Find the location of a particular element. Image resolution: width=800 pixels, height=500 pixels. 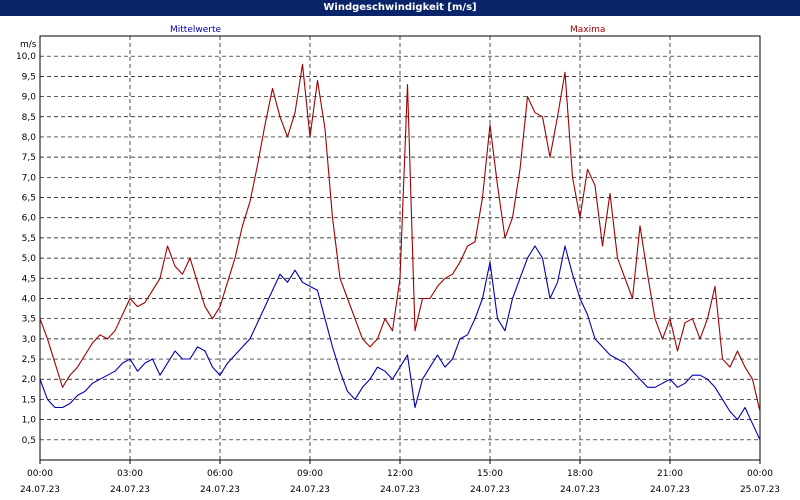

y-tick-label: 8,0 is located at coordinates (29, 138).